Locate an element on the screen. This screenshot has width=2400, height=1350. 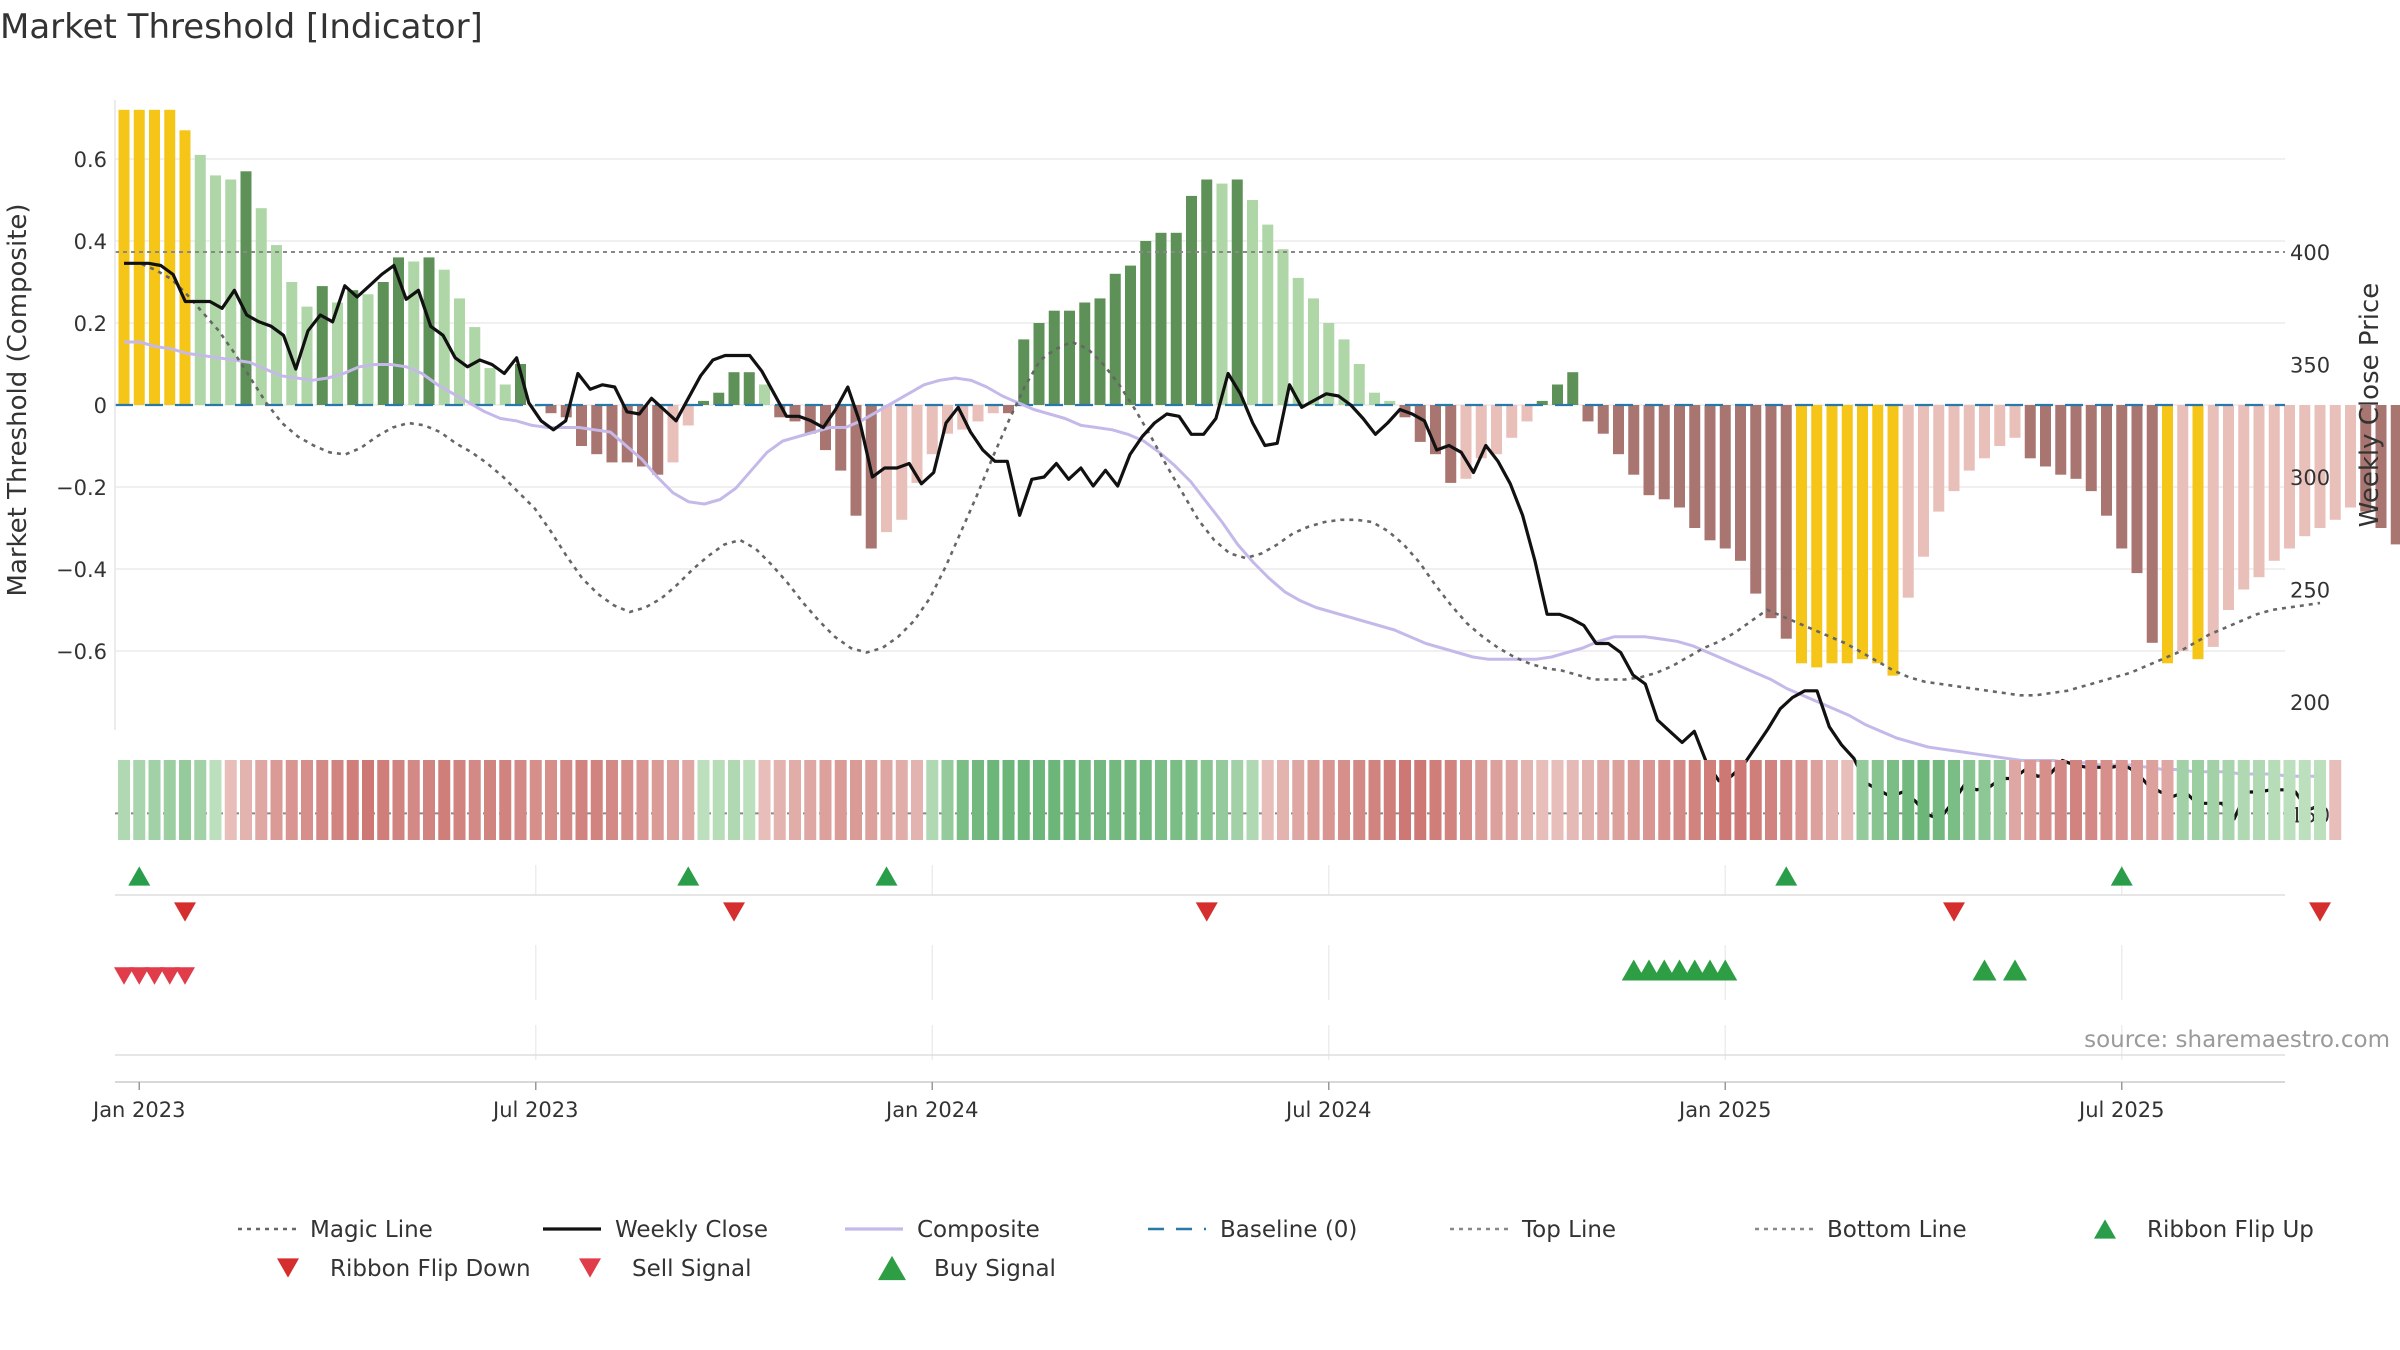
sell-signal-marker is located at coordinates (124, 976).